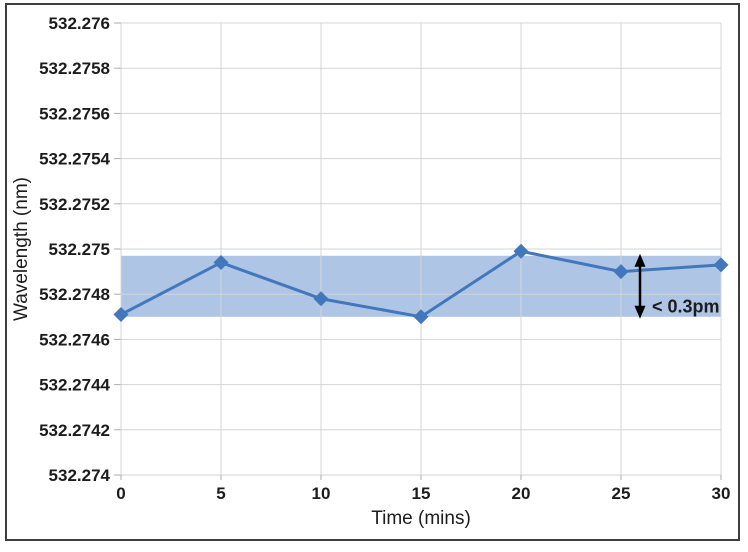 This screenshot has width=748, height=552. What do you see at coordinates (120, 493) in the screenshot?
I see `x-tick-label: 0` at bounding box center [120, 493].